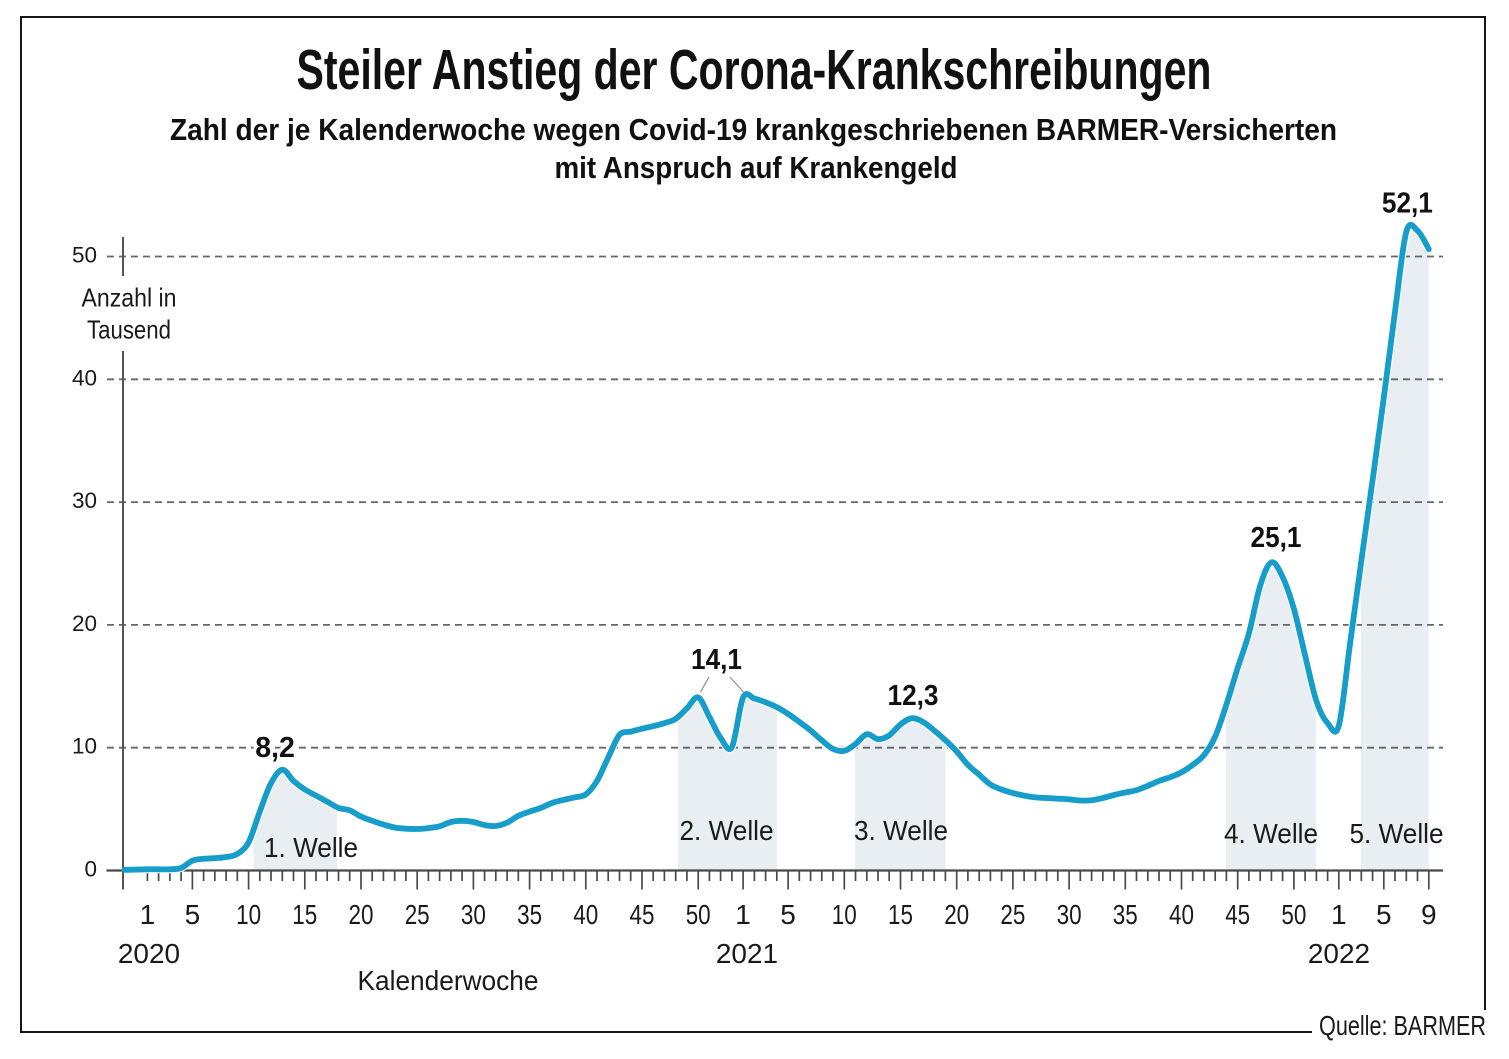 The image size is (1509, 1059). I want to click on svg-text: 2. Welle, so click(727, 830).